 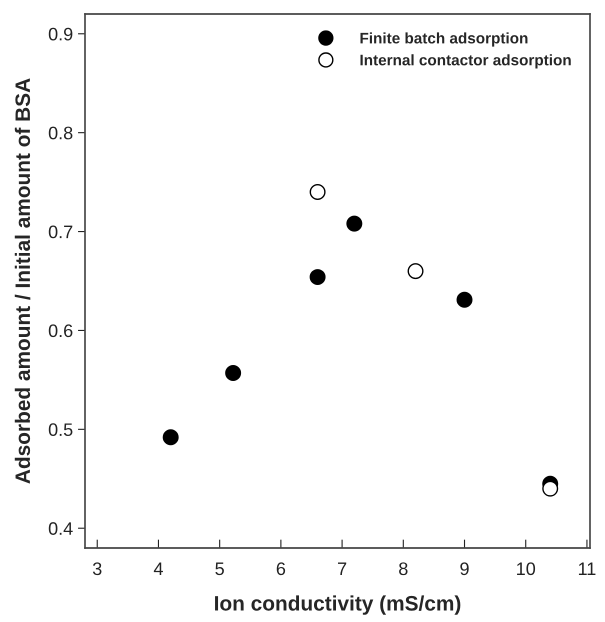 I want to click on y-tick-label: 0.4, so click(x=60, y=528).